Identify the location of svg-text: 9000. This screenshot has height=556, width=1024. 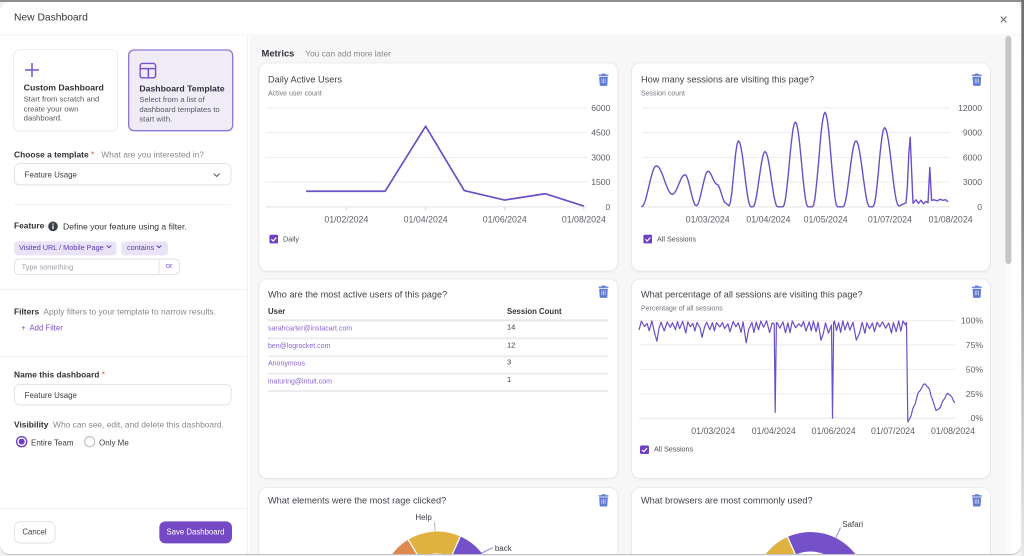
(972, 133).